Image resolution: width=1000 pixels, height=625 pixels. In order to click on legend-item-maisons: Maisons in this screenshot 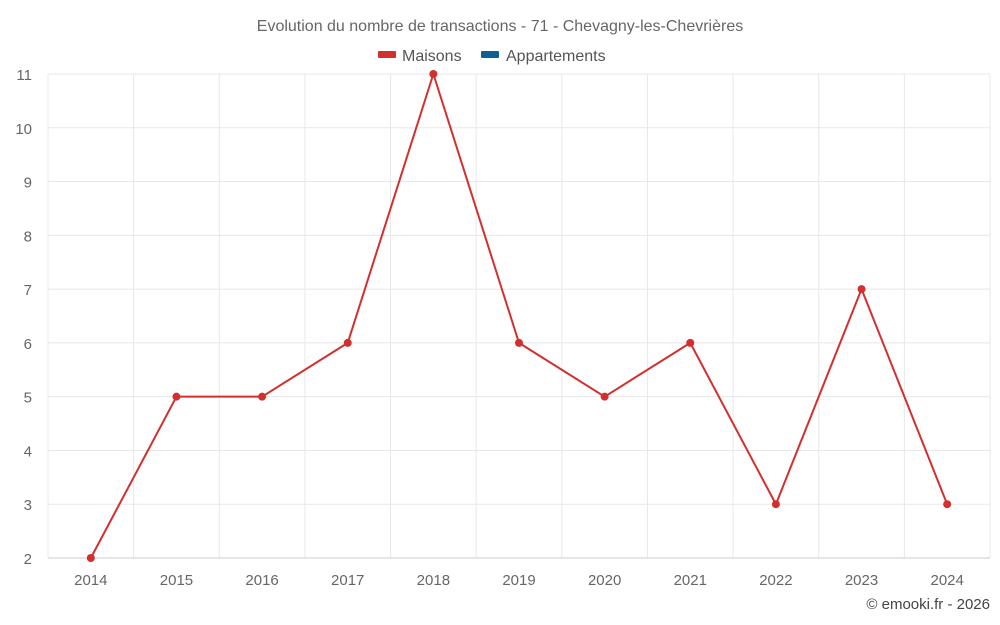, I will do `click(420, 56)`.